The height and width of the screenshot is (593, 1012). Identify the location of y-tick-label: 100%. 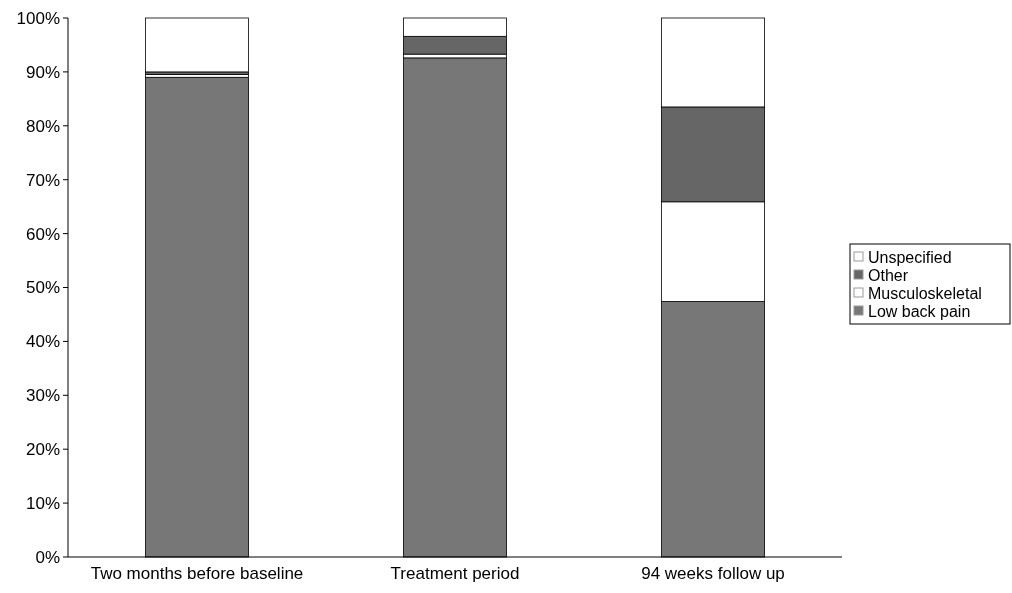
(38, 18).